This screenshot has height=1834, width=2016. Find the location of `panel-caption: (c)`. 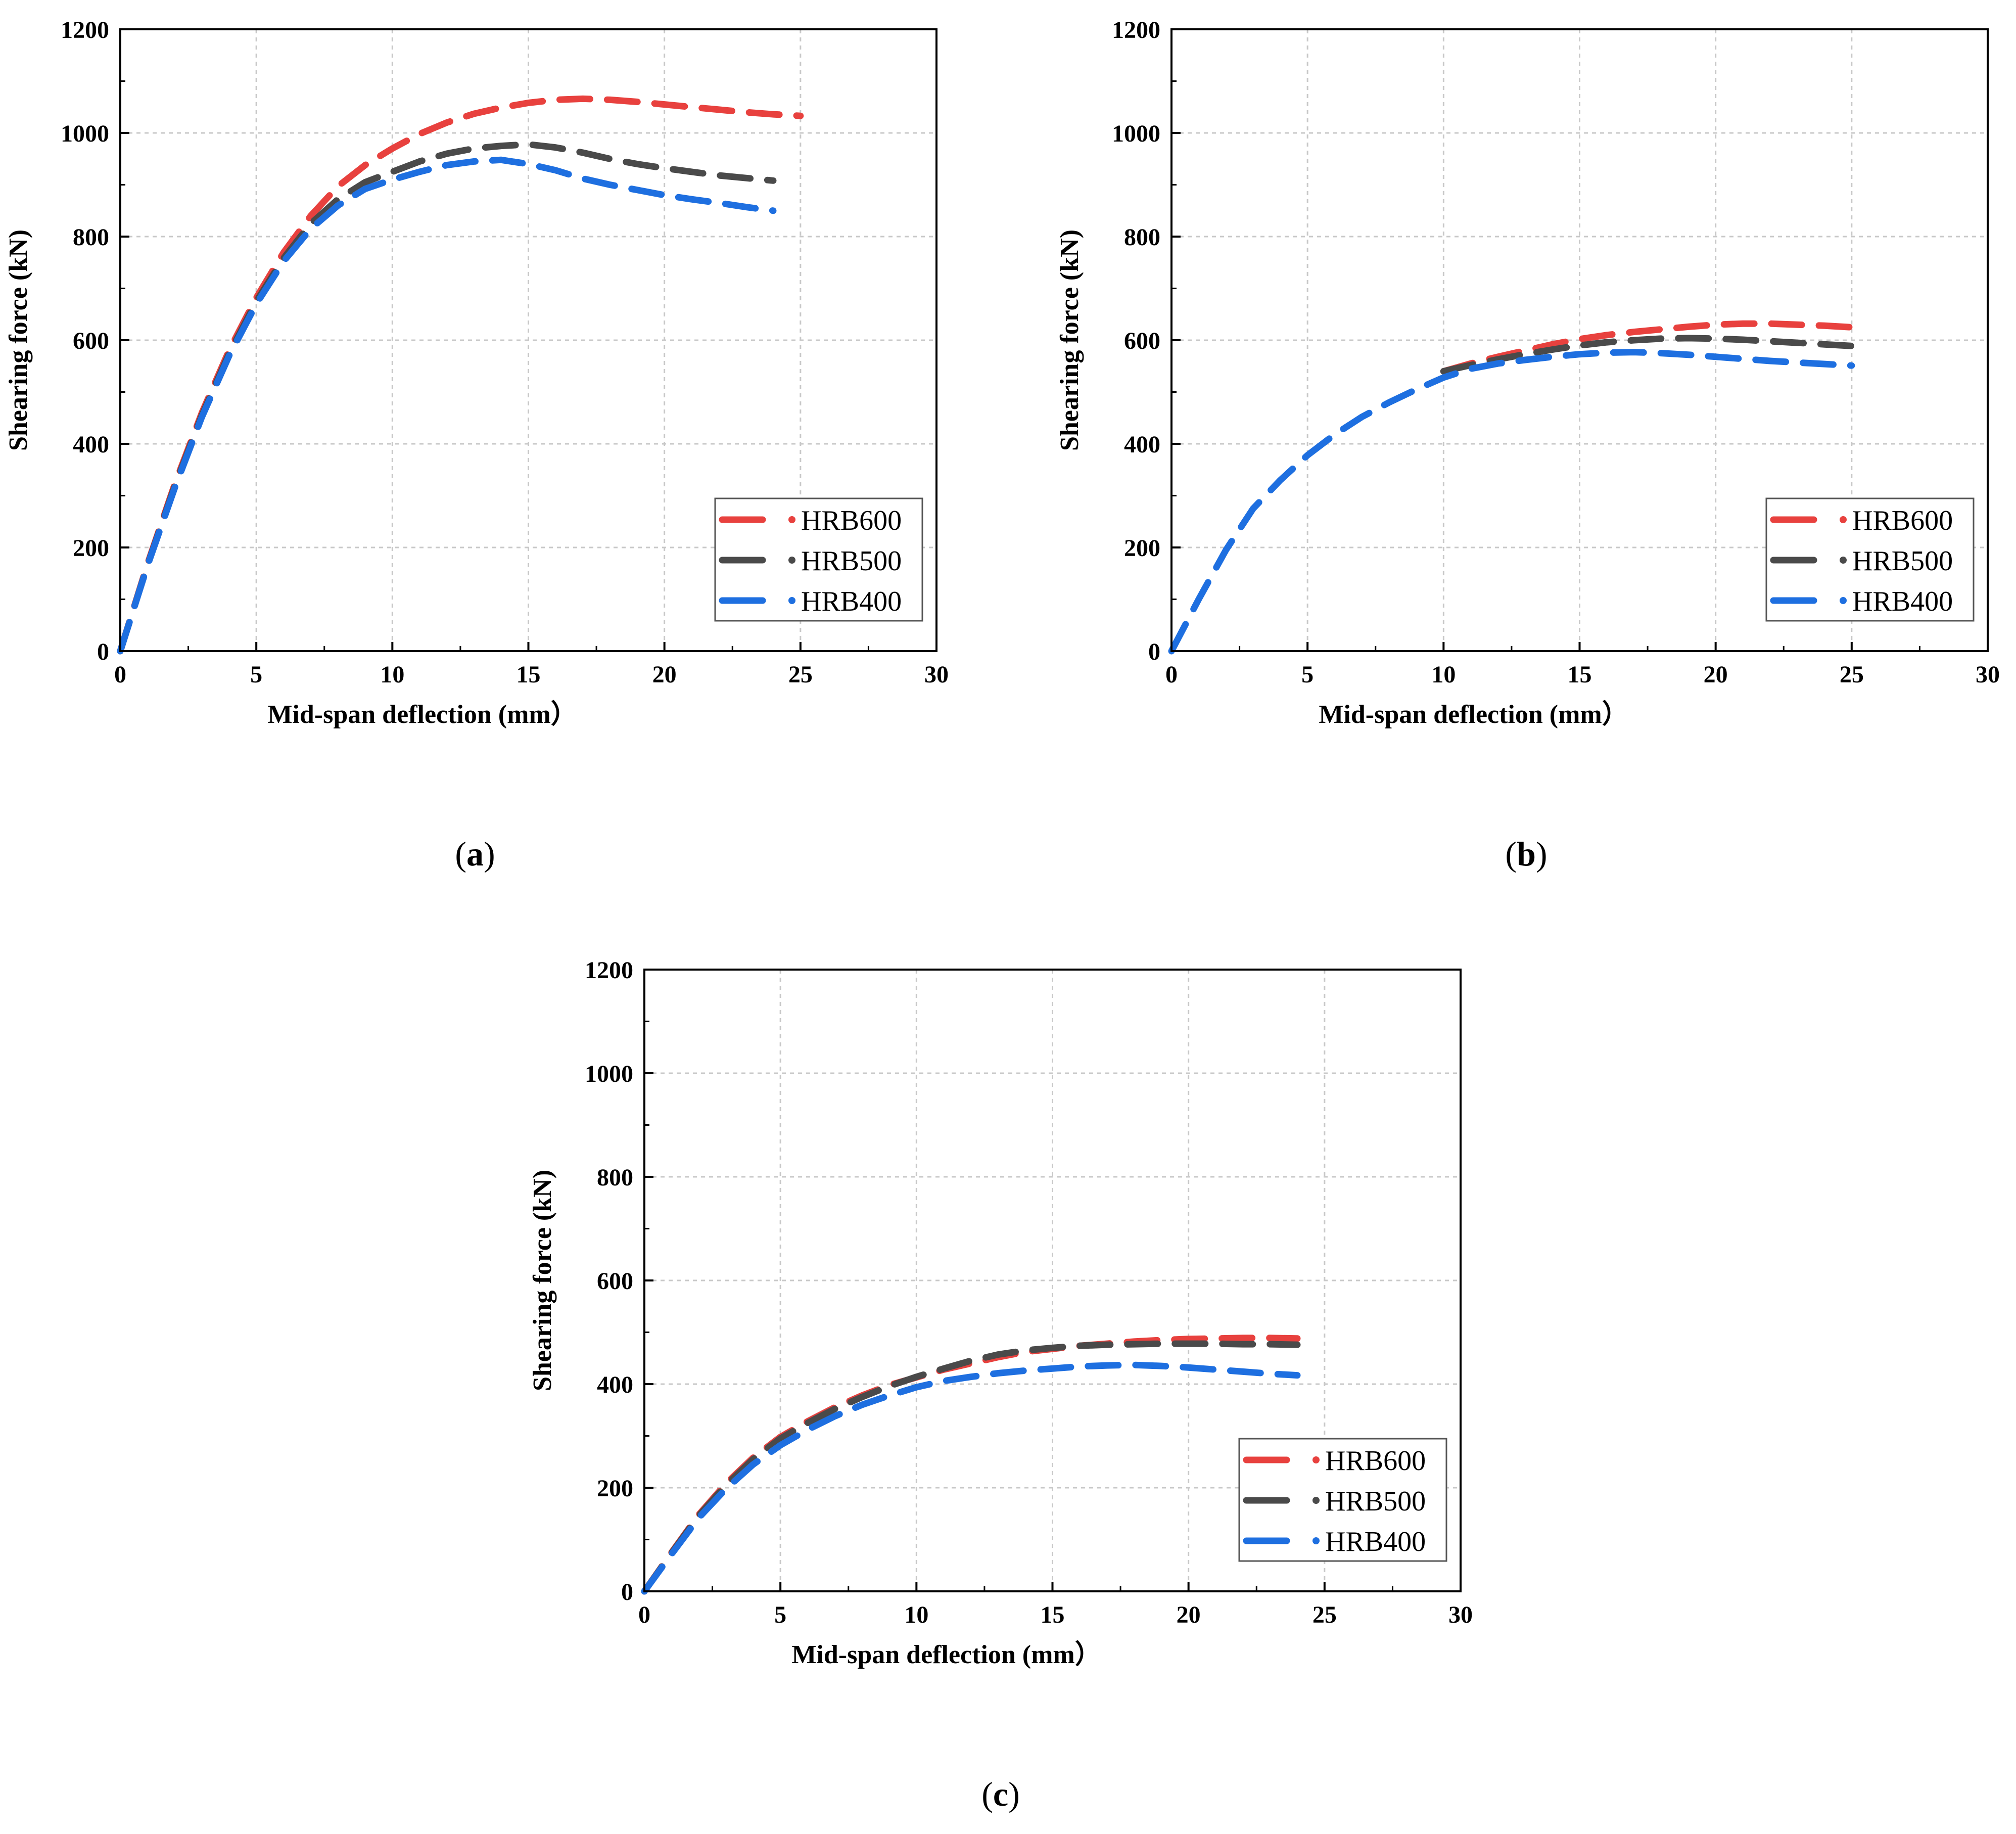

panel-caption: (c) is located at coordinates (1000, 1794).